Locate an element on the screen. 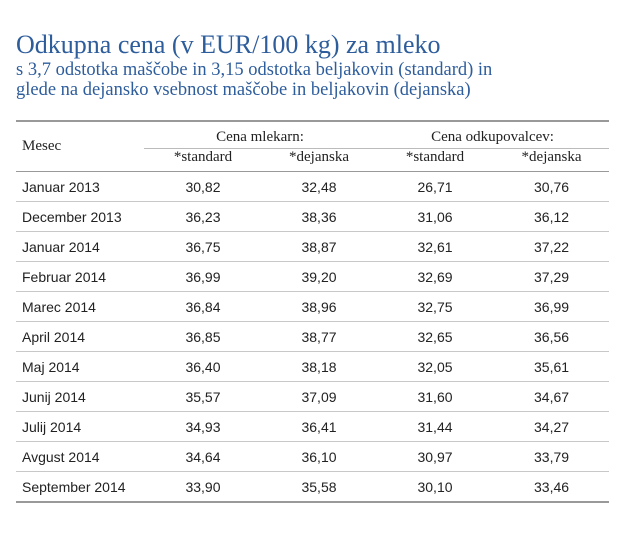 The height and width of the screenshot is (550, 640). dairy-actual-cell: 39,20 is located at coordinates (319, 276).